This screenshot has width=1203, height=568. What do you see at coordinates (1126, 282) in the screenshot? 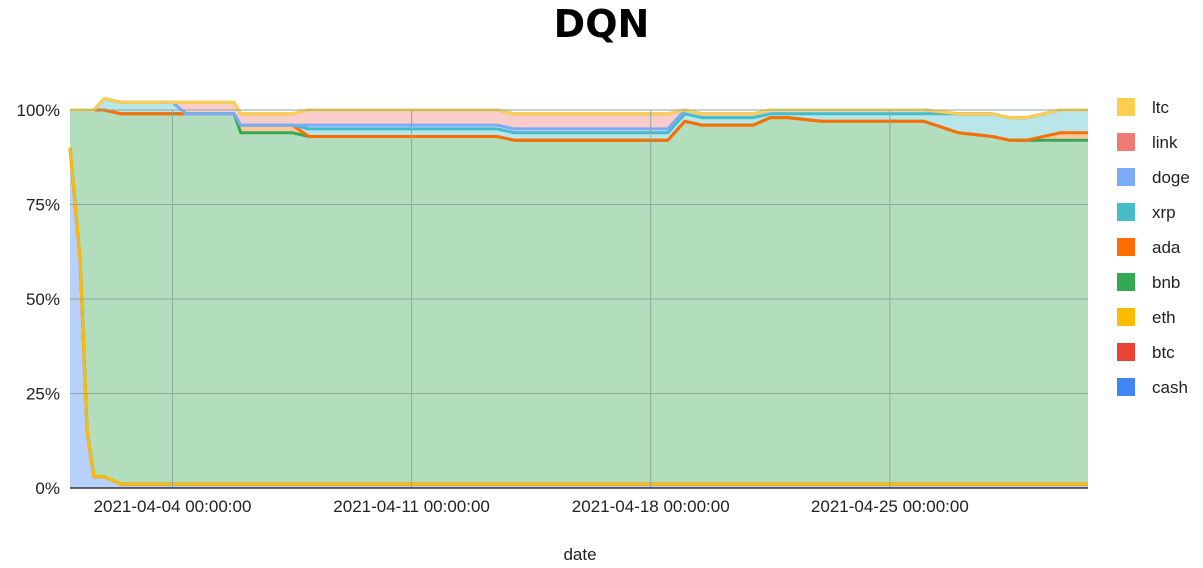
I see `legend-swatch-bnb` at bounding box center [1126, 282].